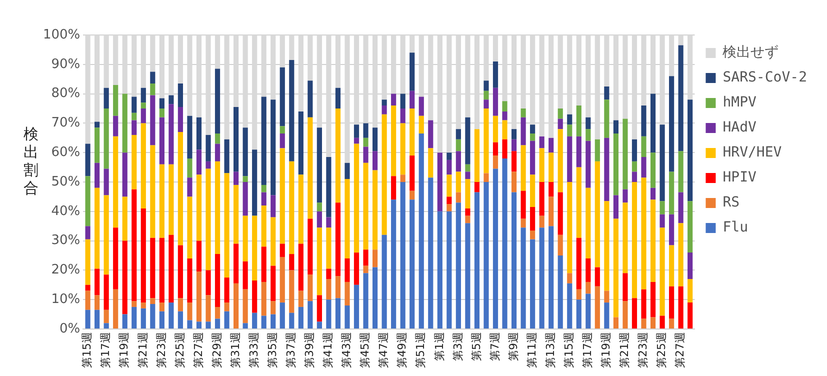 The height and width of the screenshot is (376, 827). Describe the element at coordinates (65, 64) in the screenshot. I see `y-tick-label: 90%` at that location.